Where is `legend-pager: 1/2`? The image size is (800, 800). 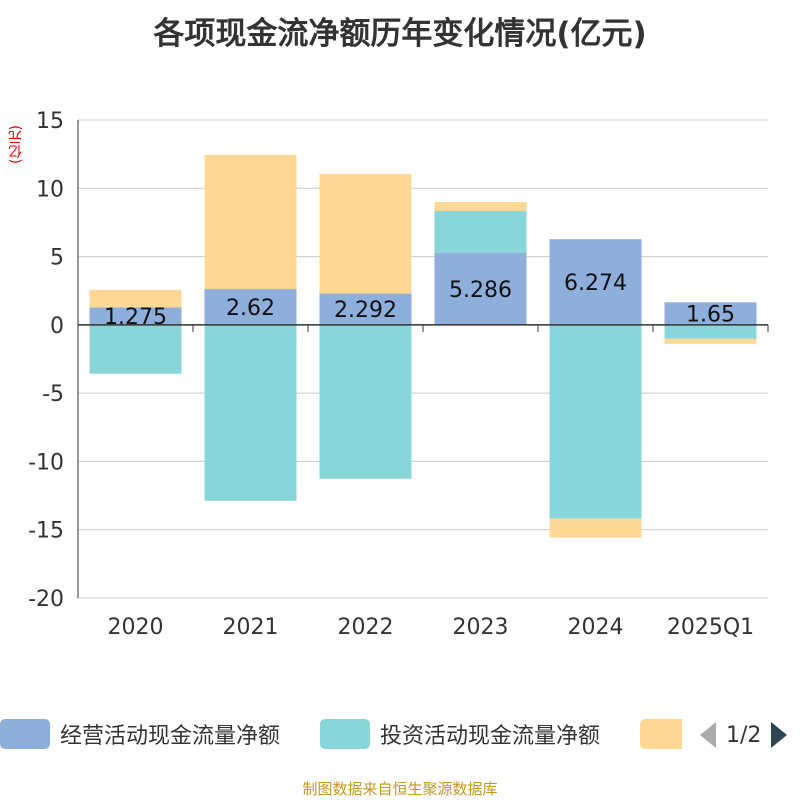
legend-pager: 1/2 is located at coordinates (744, 735).